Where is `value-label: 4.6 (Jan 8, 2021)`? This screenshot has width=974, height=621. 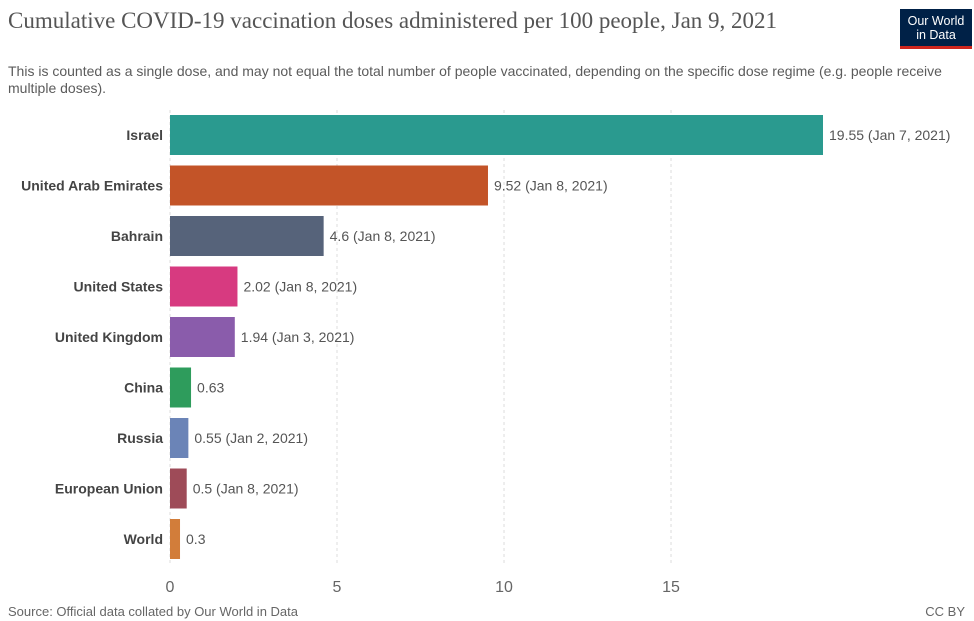 value-label: 4.6 (Jan 8, 2021) is located at coordinates (383, 236).